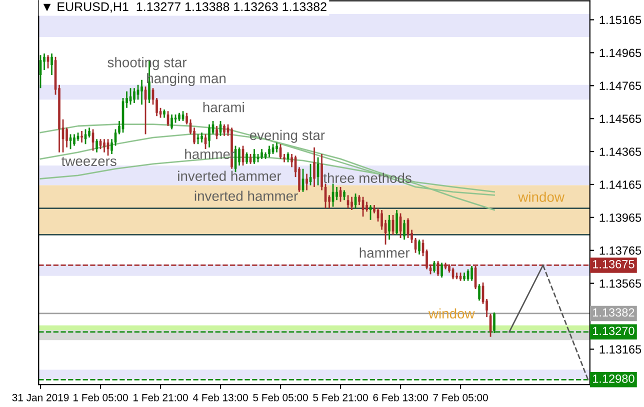 The height and width of the screenshot is (407, 644). What do you see at coordinates (613, 312) in the screenshot?
I see `ref-line-label: 1.13382` at bounding box center [613, 312].